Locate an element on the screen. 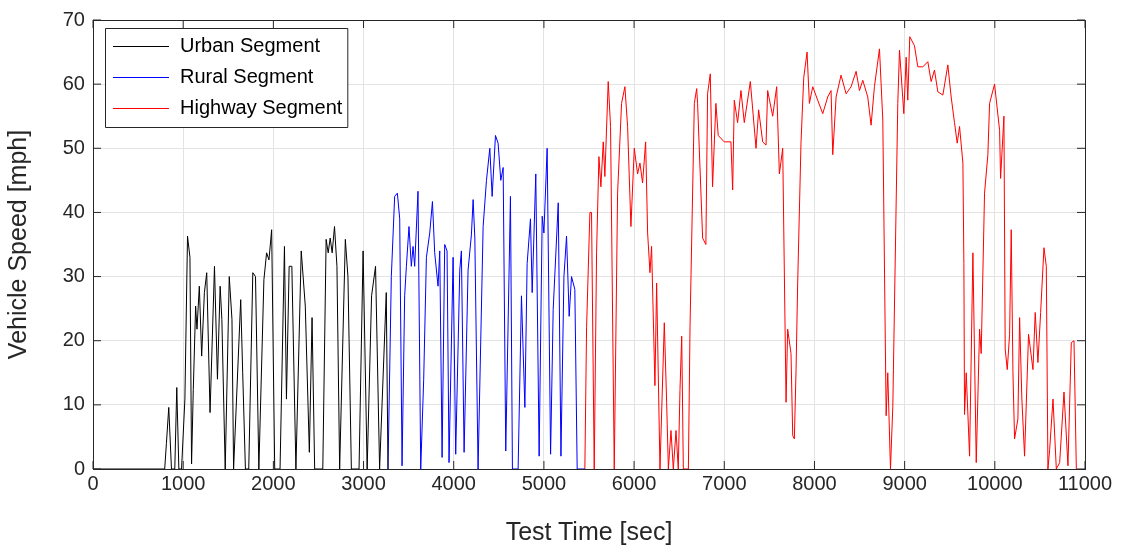 This screenshot has height=552, width=1128. y-tick-label: 70 is located at coordinates (73, 18).